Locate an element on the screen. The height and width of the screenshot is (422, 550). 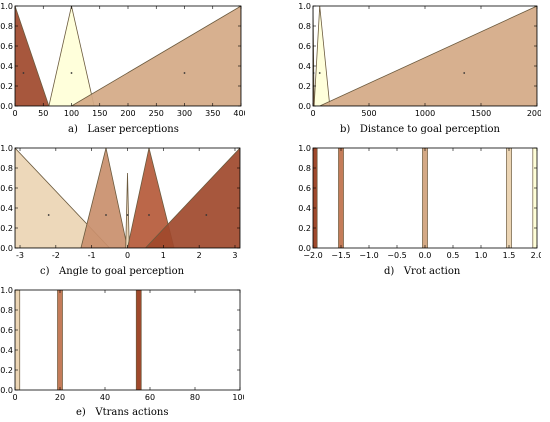
caption-angle-to-goal: c) Angle to goal perception is located at coordinates (112, 271).